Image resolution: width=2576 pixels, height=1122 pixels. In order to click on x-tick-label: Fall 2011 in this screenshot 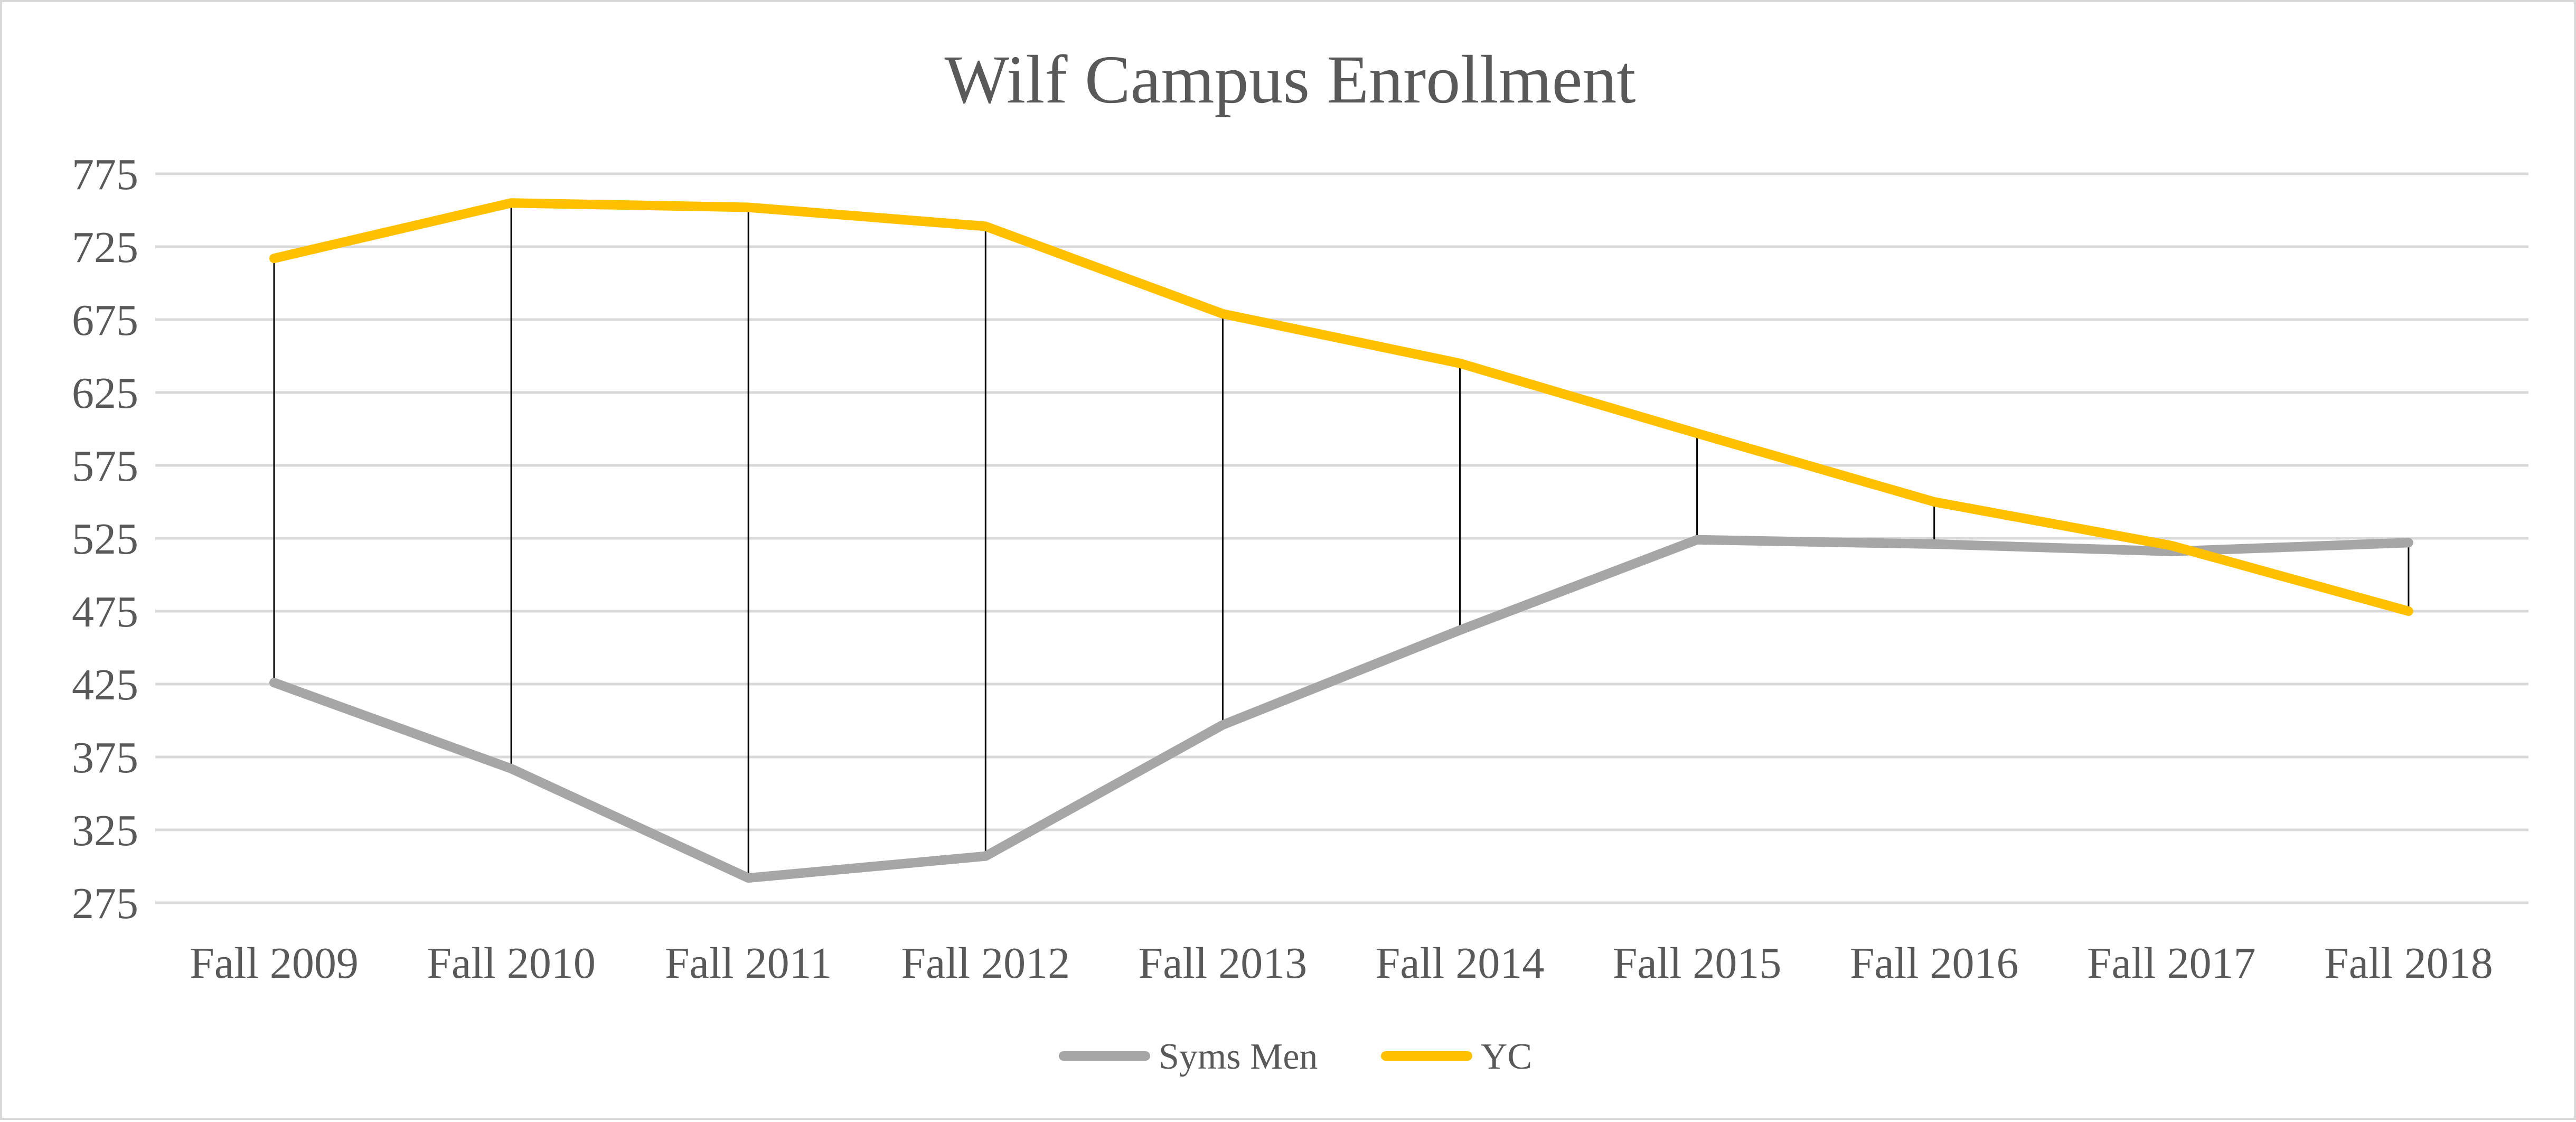, I will do `click(748, 963)`.